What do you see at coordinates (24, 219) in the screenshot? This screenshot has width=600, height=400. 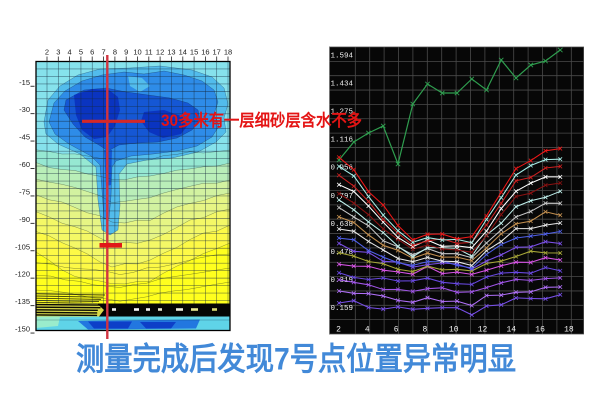 I see `svg-text: -90` at bounding box center [24, 219].